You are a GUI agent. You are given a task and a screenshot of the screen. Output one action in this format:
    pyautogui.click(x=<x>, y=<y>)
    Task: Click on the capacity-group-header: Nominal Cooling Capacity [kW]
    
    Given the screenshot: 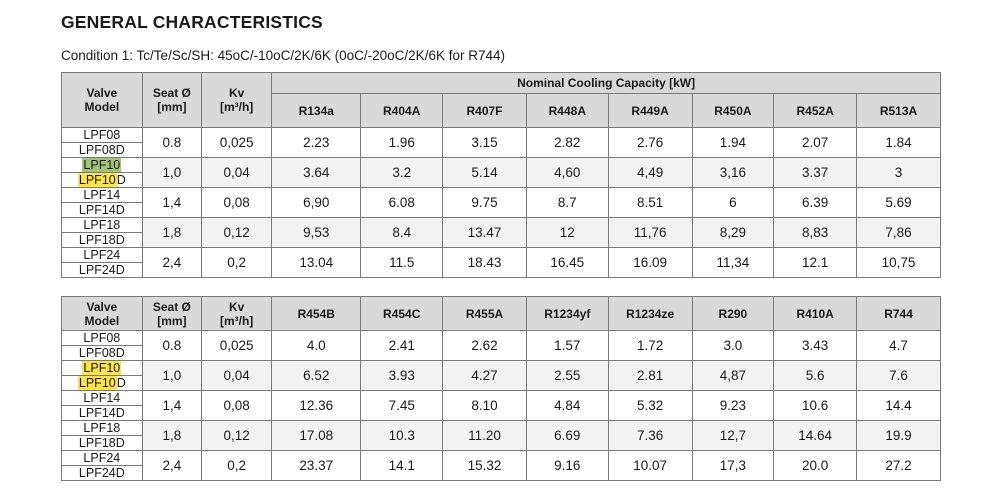 What is the action you would take?
    pyautogui.click(x=606, y=83)
    